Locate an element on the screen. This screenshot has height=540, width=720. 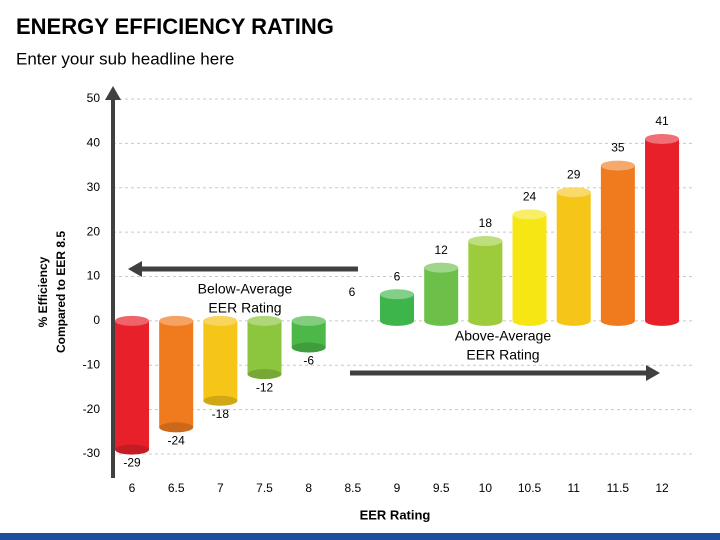
value-label: 24 is located at coordinates (530, 197).